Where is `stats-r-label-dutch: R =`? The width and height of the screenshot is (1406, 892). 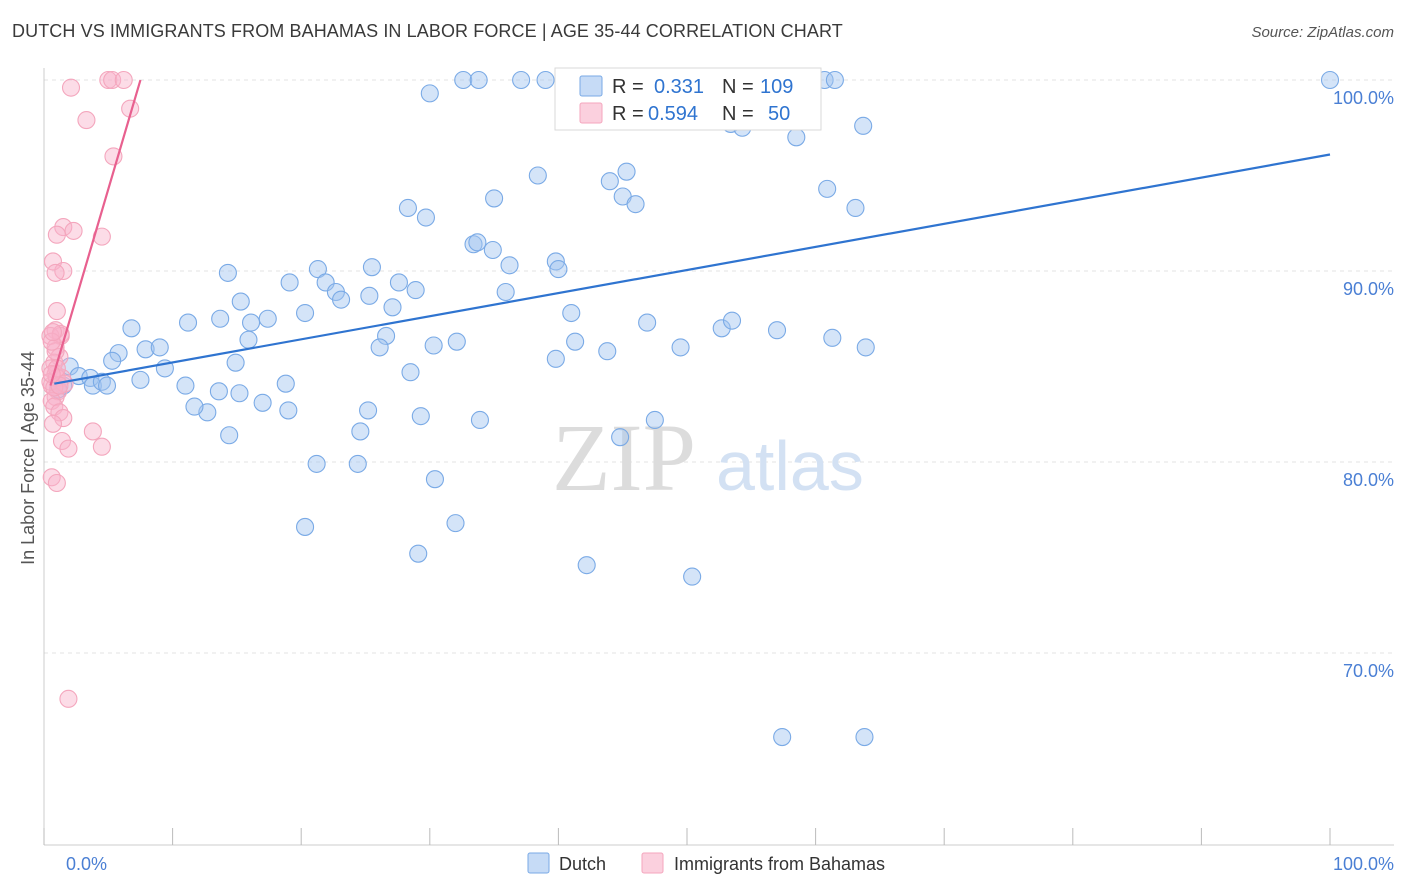
stats-r-label-dutch: R = is located at coordinates (628, 87).